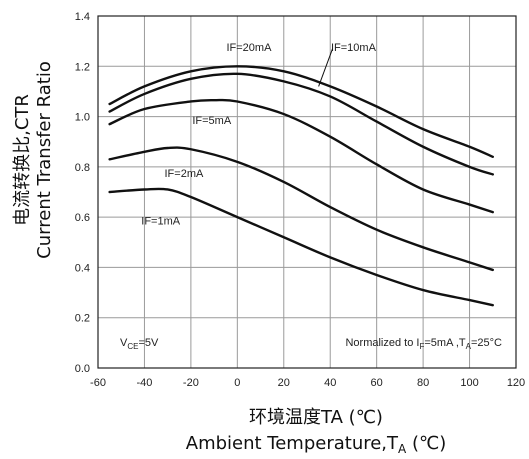 The image size is (529, 459). I want to click on x-tick-label: 100, so click(469, 383).